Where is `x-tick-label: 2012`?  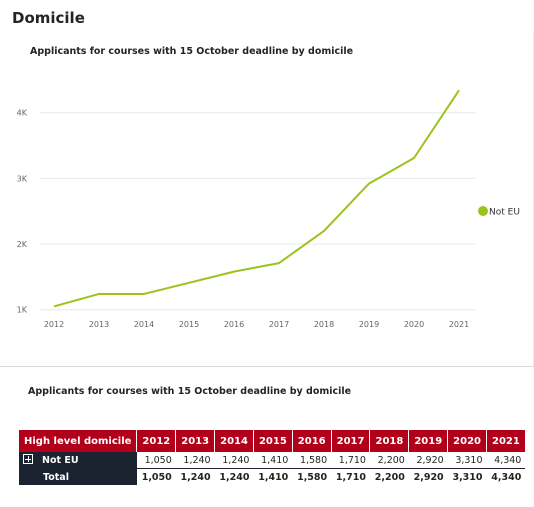 x-tick-label: 2012 is located at coordinates (54, 324).